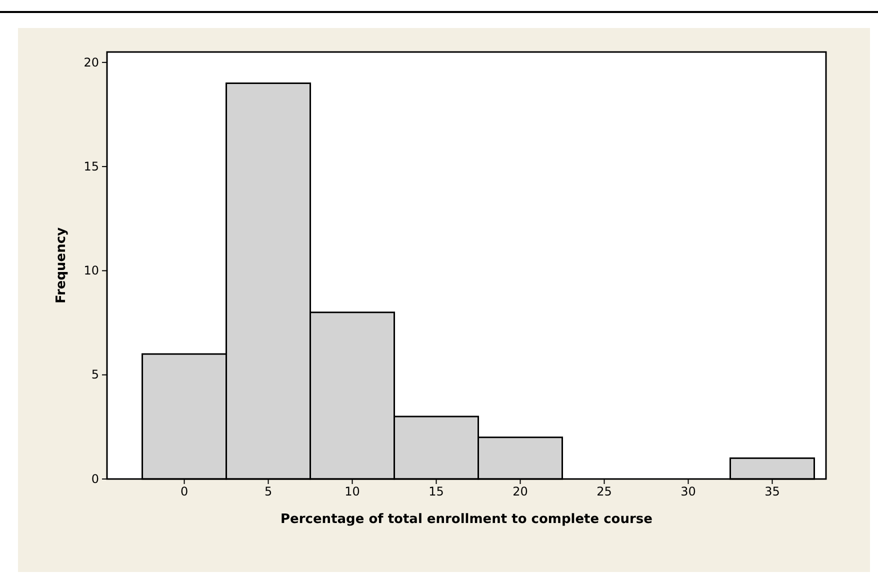 The image size is (878, 579). I want to click on y-tick-label: 10, so click(91, 271).